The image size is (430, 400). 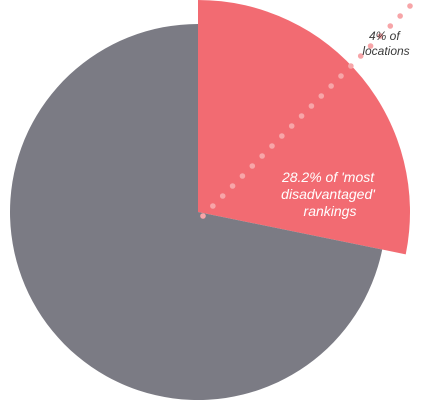 I want to click on callout-annotation-line-2: locations, so click(x=385, y=51).